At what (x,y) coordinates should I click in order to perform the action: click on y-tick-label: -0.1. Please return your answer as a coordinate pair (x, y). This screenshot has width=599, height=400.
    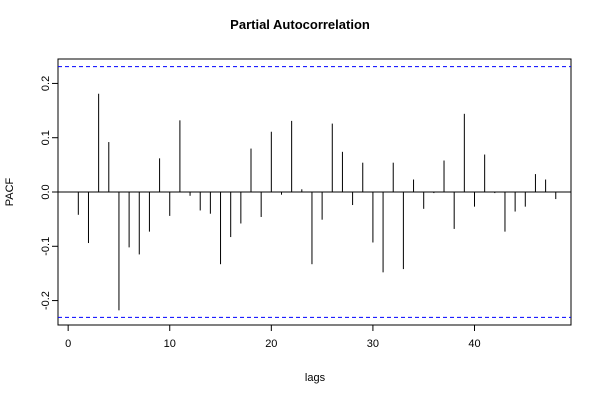
    Looking at the image, I should click on (46, 246).